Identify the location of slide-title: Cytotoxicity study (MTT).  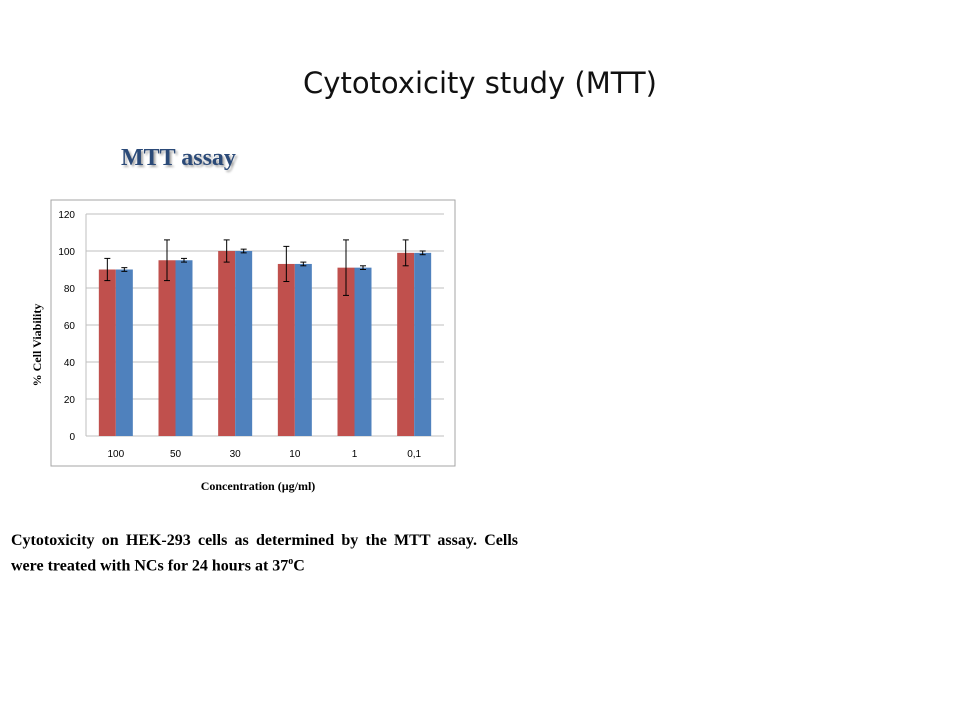
(480, 83).